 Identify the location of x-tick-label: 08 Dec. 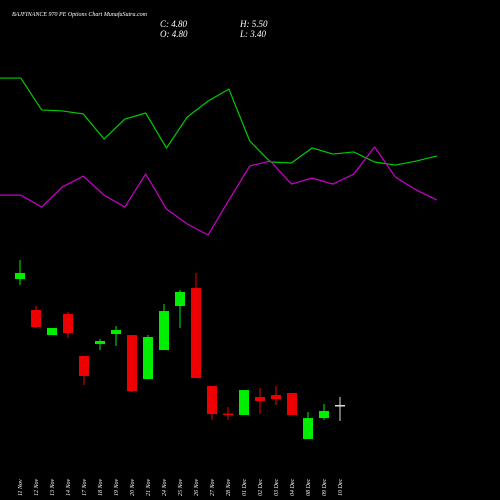
(309, 487).